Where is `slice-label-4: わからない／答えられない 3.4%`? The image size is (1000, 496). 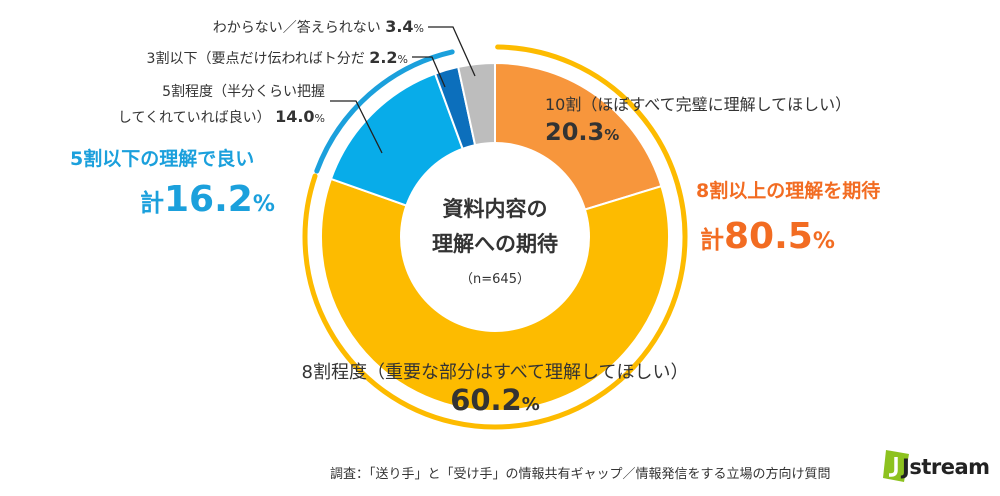 slice-label-4: わからない／答えられない 3.4% is located at coordinates (318, 26).